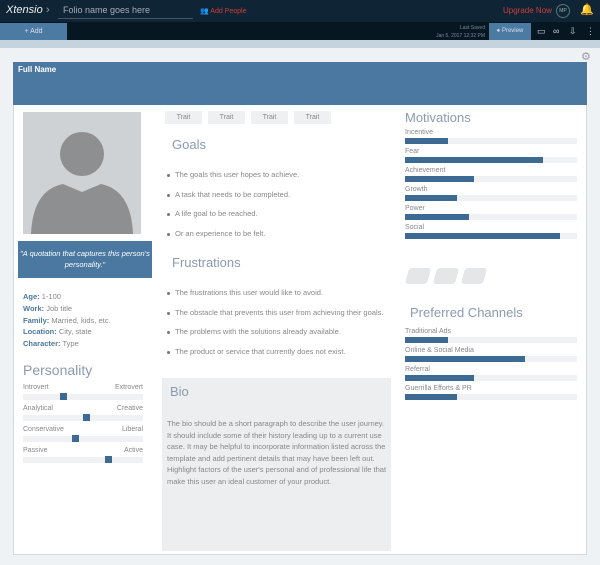 The width and height of the screenshot is (600, 565). Describe the element at coordinates (37, 69) in the screenshot. I see `full-name: Full Name` at that location.